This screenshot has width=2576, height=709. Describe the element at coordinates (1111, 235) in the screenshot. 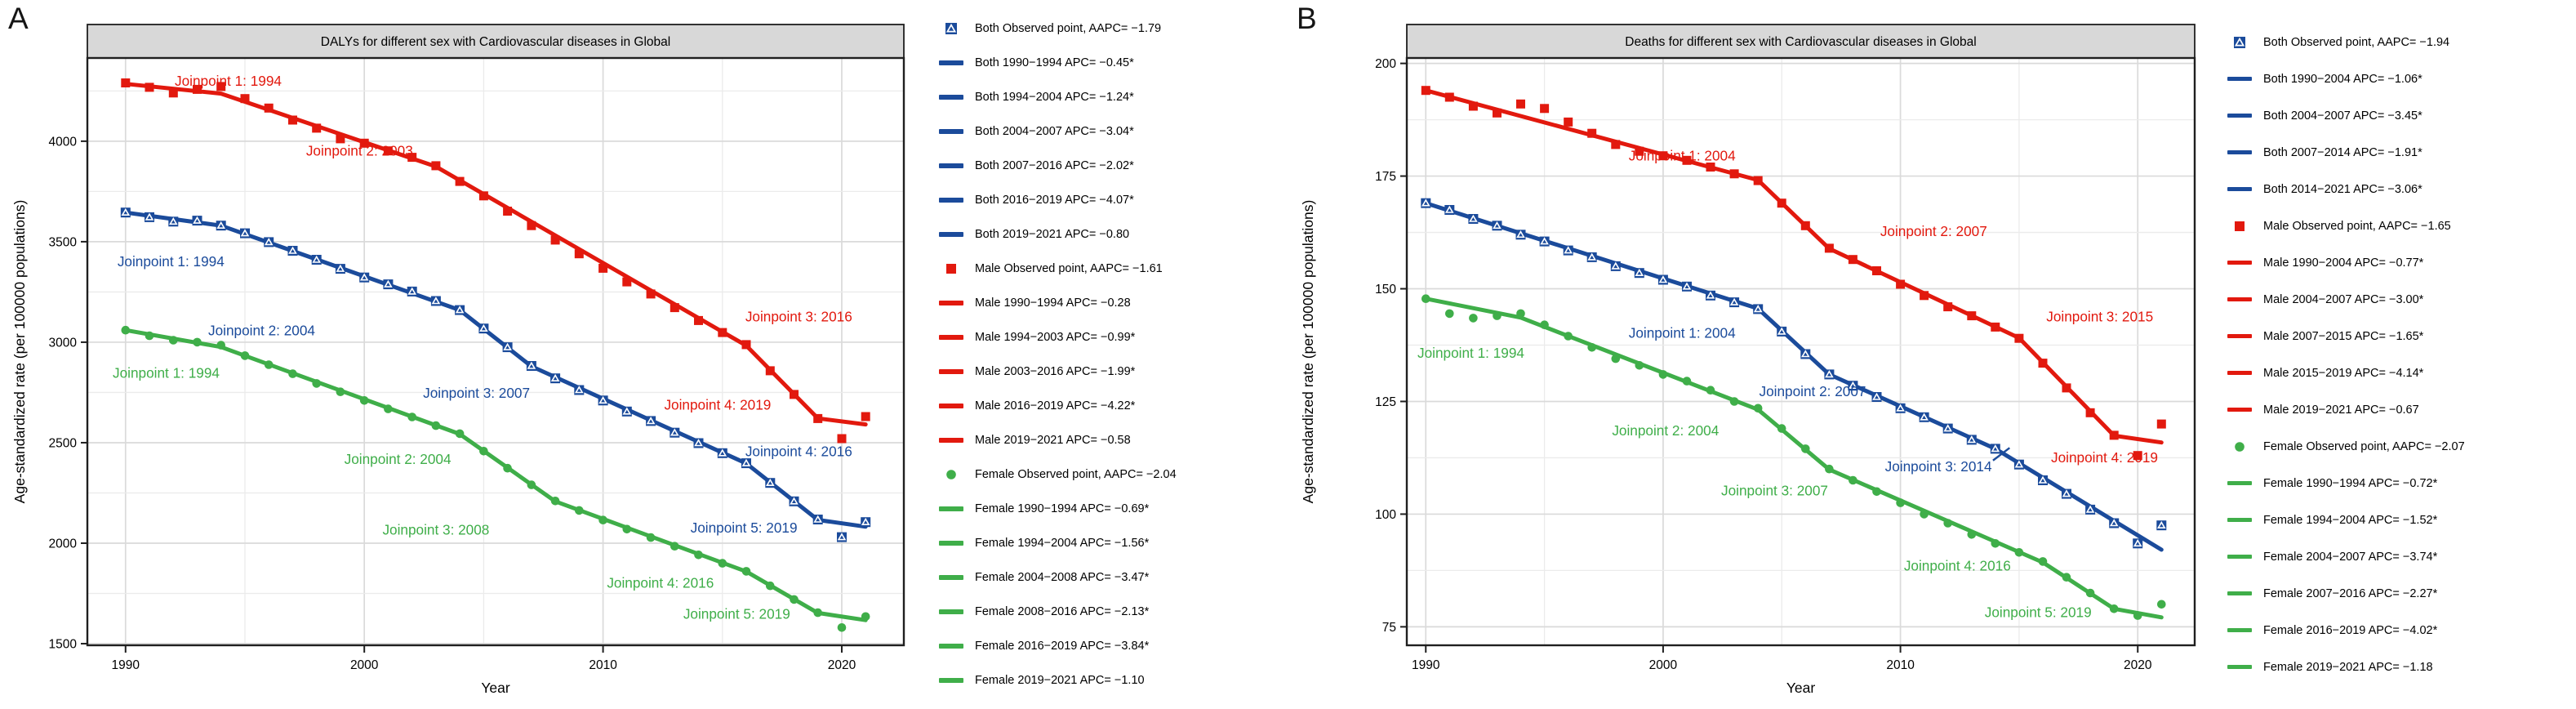

I see `legend-item: Both 2019−2021 APC= −0.80` at that location.